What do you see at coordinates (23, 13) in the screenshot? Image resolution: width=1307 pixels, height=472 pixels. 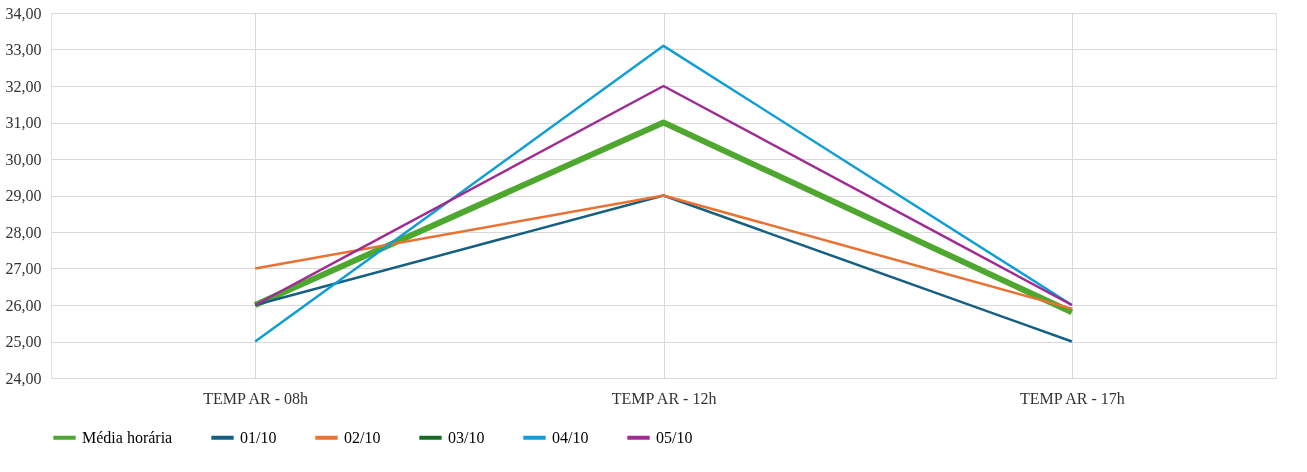 I see `y-tick-label: 34,00` at bounding box center [23, 13].